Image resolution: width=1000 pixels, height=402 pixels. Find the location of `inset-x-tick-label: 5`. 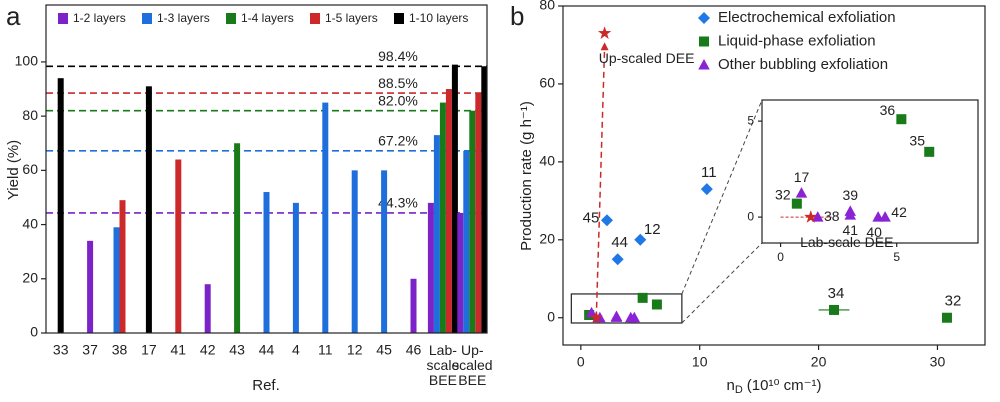

inset-x-tick-label: 5 is located at coordinates (896, 257).